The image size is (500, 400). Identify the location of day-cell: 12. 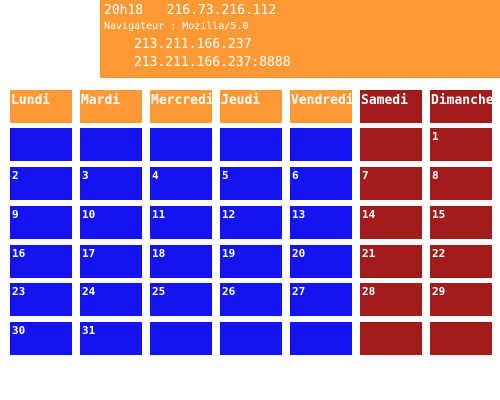
(251, 222).